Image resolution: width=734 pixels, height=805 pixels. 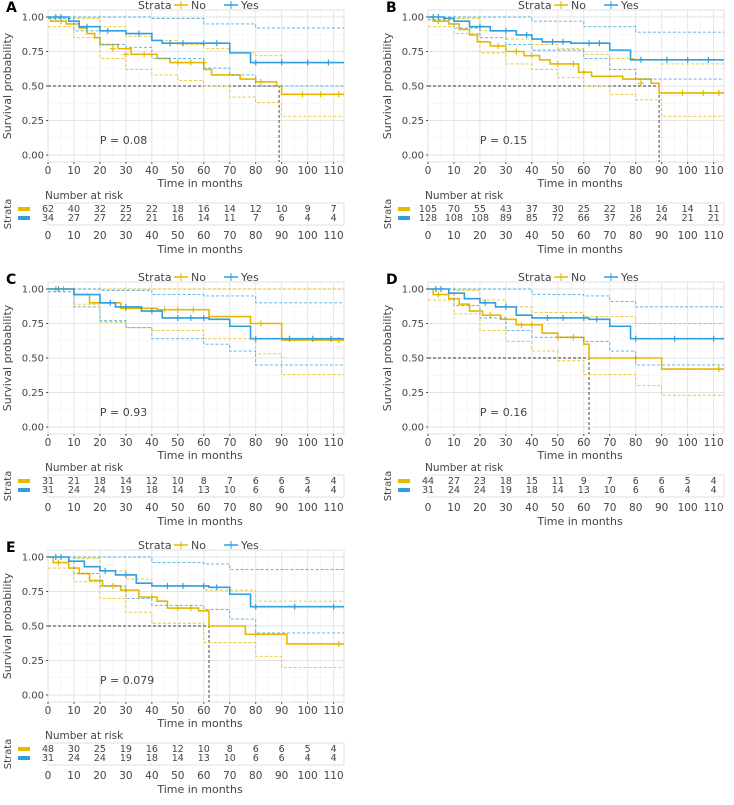 I want to click on risk-count: 23, so click(x=480, y=481).